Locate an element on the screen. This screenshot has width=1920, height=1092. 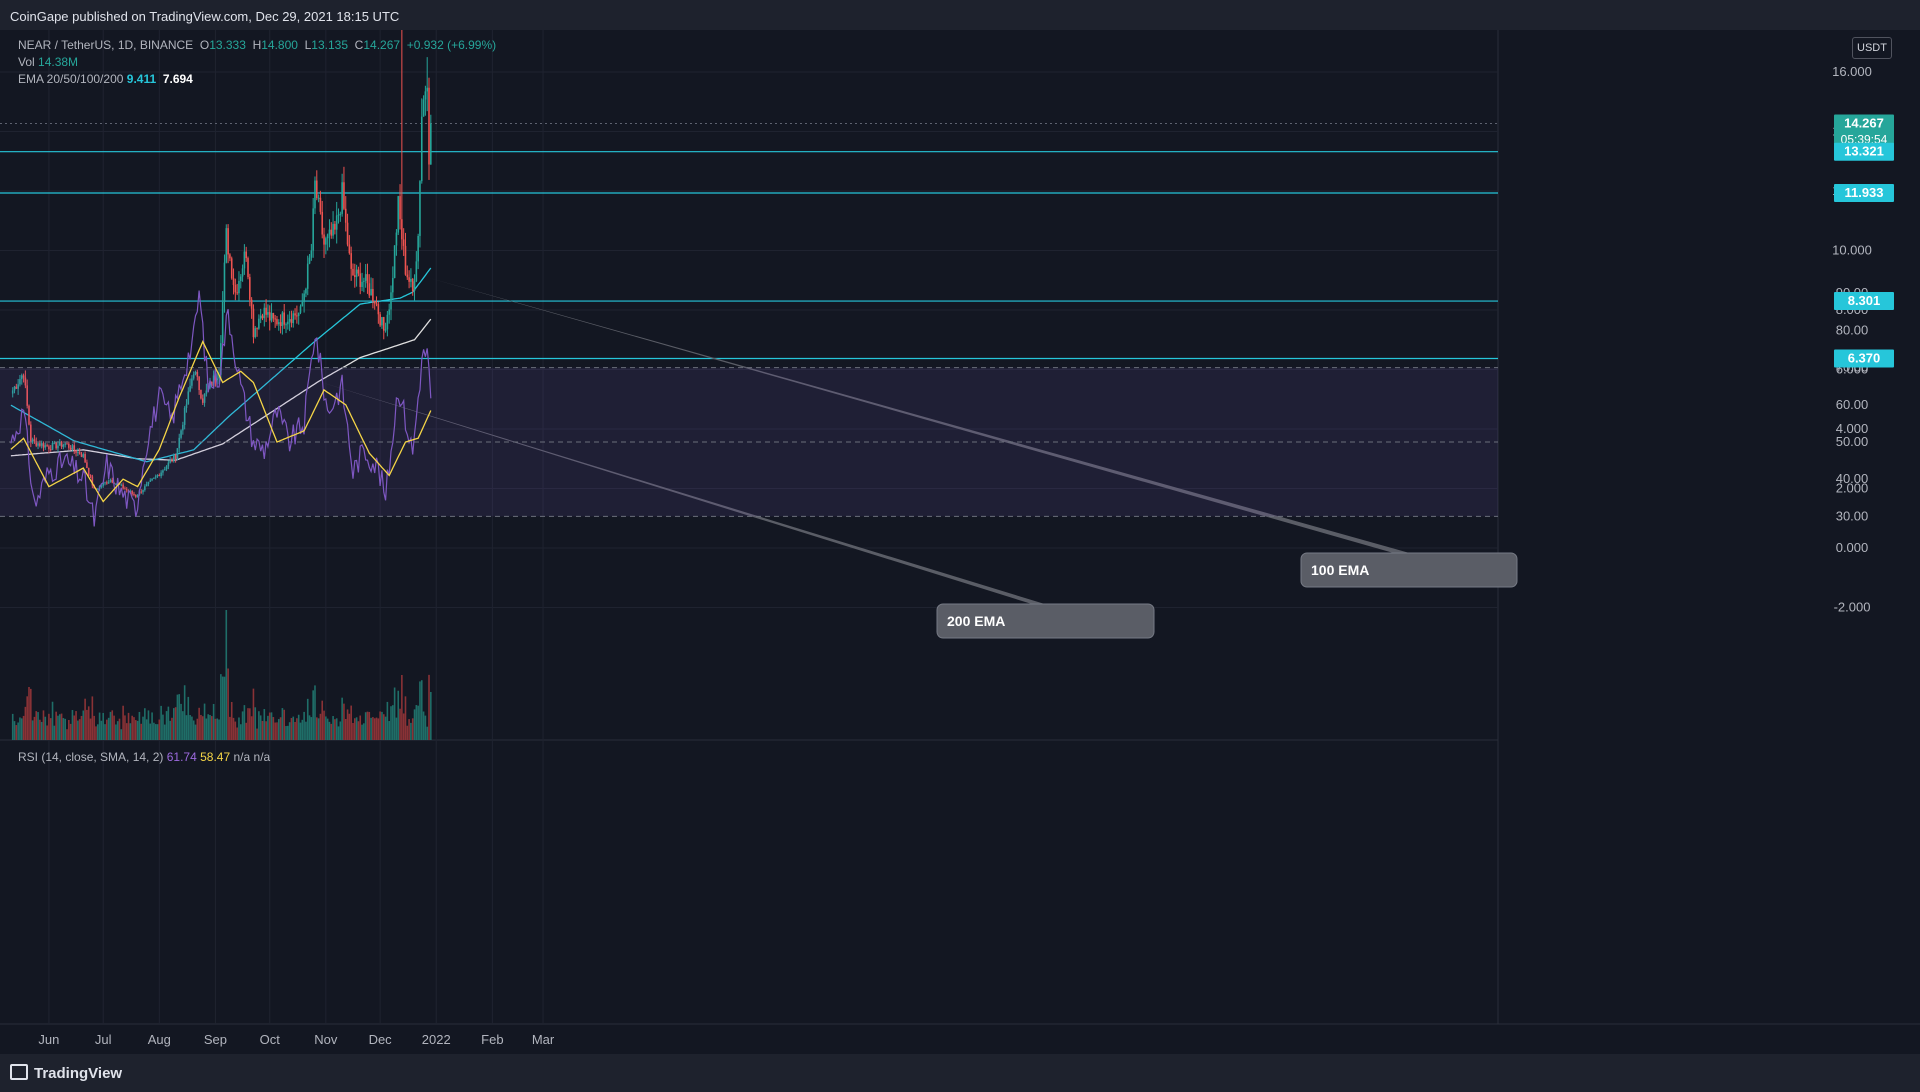
price-tag-label: 8.301 is located at coordinates (1864, 300).